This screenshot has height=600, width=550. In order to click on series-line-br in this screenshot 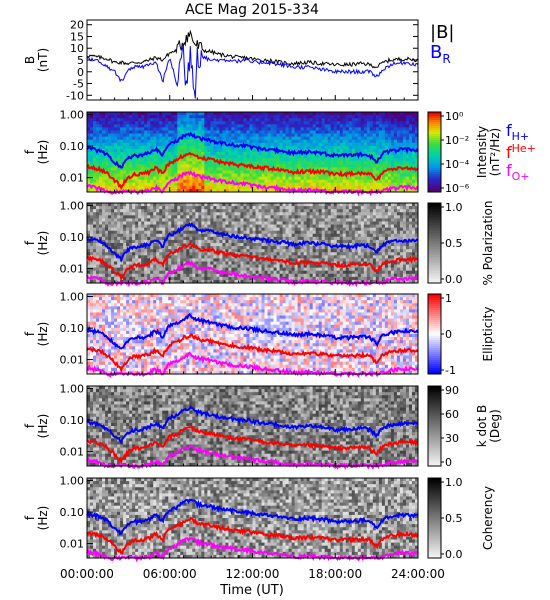, I will do `click(252, 71)`.